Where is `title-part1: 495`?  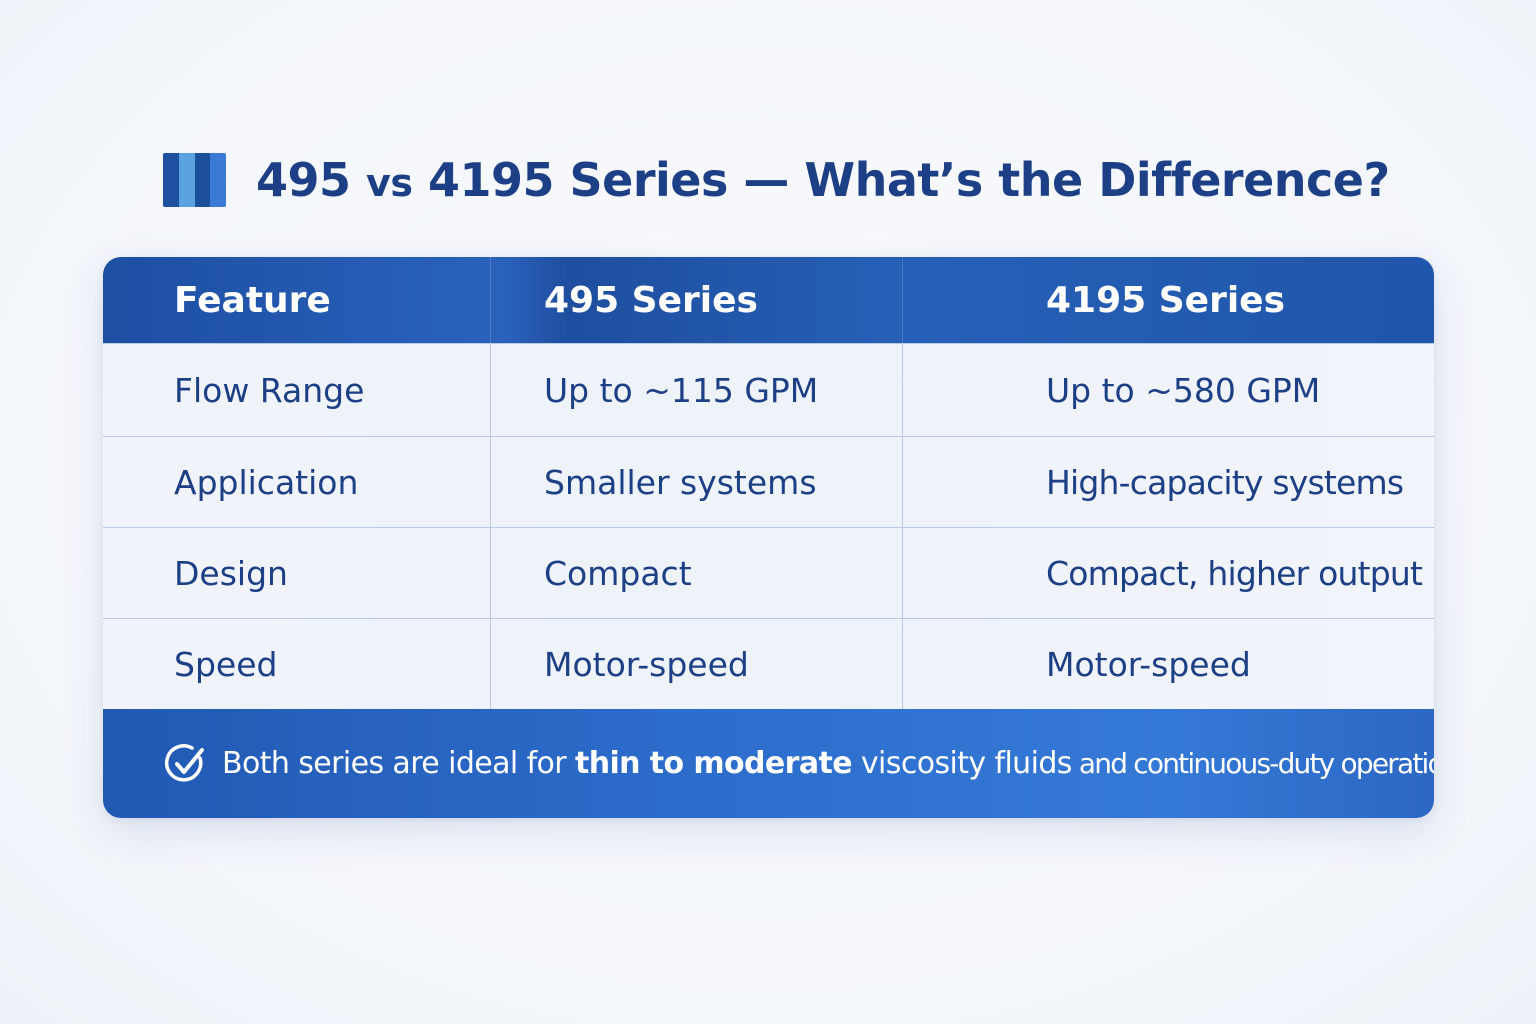 title-part1: 495 is located at coordinates (311, 180).